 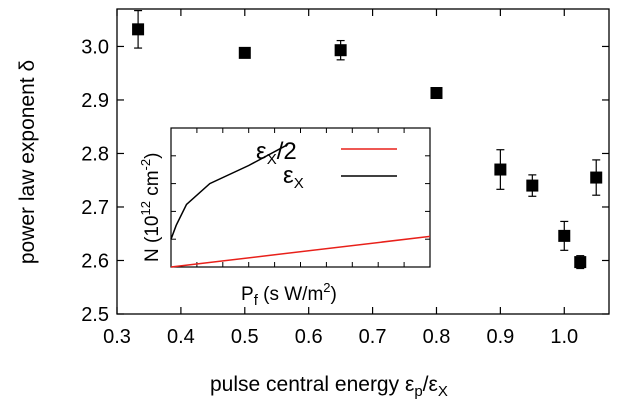 I want to click on y-tick-label: 2.6, so click(x=95, y=261).